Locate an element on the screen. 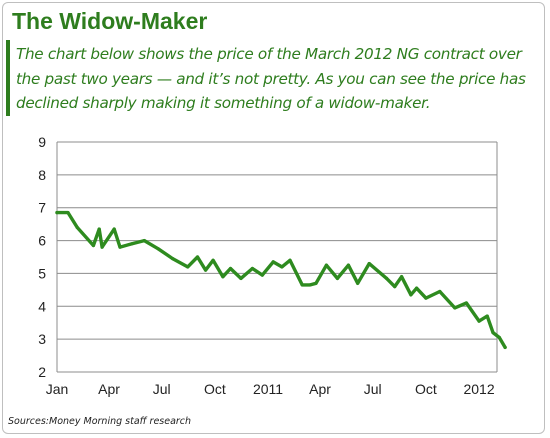 The width and height of the screenshot is (550, 438). y-tick-label: 7 is located at coordinates (42, 208).